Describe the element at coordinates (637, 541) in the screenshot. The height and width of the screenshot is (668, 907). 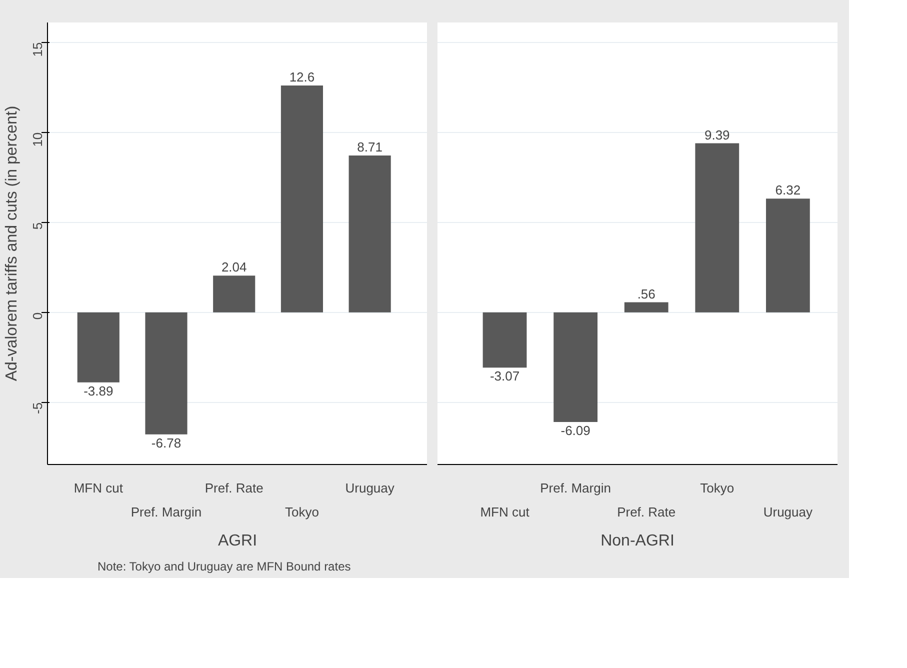
I see `x-axis-title: Non-AGRI` at that location.